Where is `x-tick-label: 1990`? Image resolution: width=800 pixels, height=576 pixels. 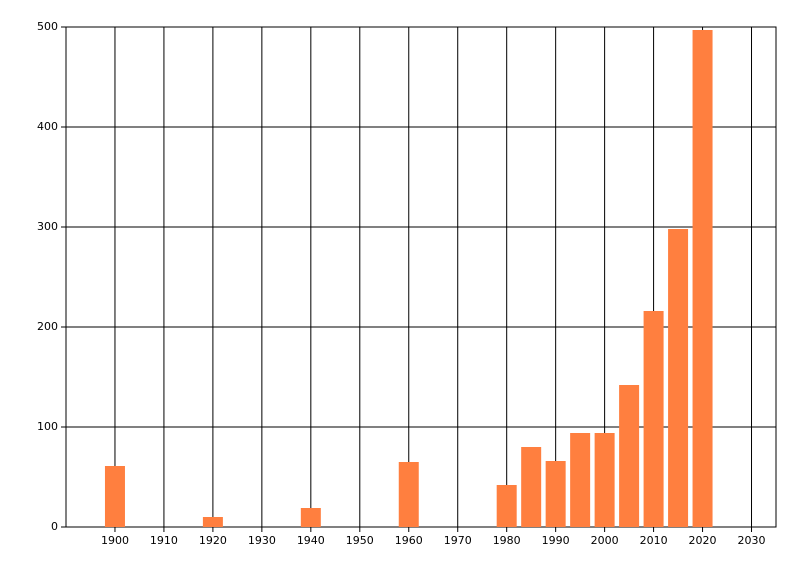 x-tick-label: 1990 is located at coordinates (556, 540).